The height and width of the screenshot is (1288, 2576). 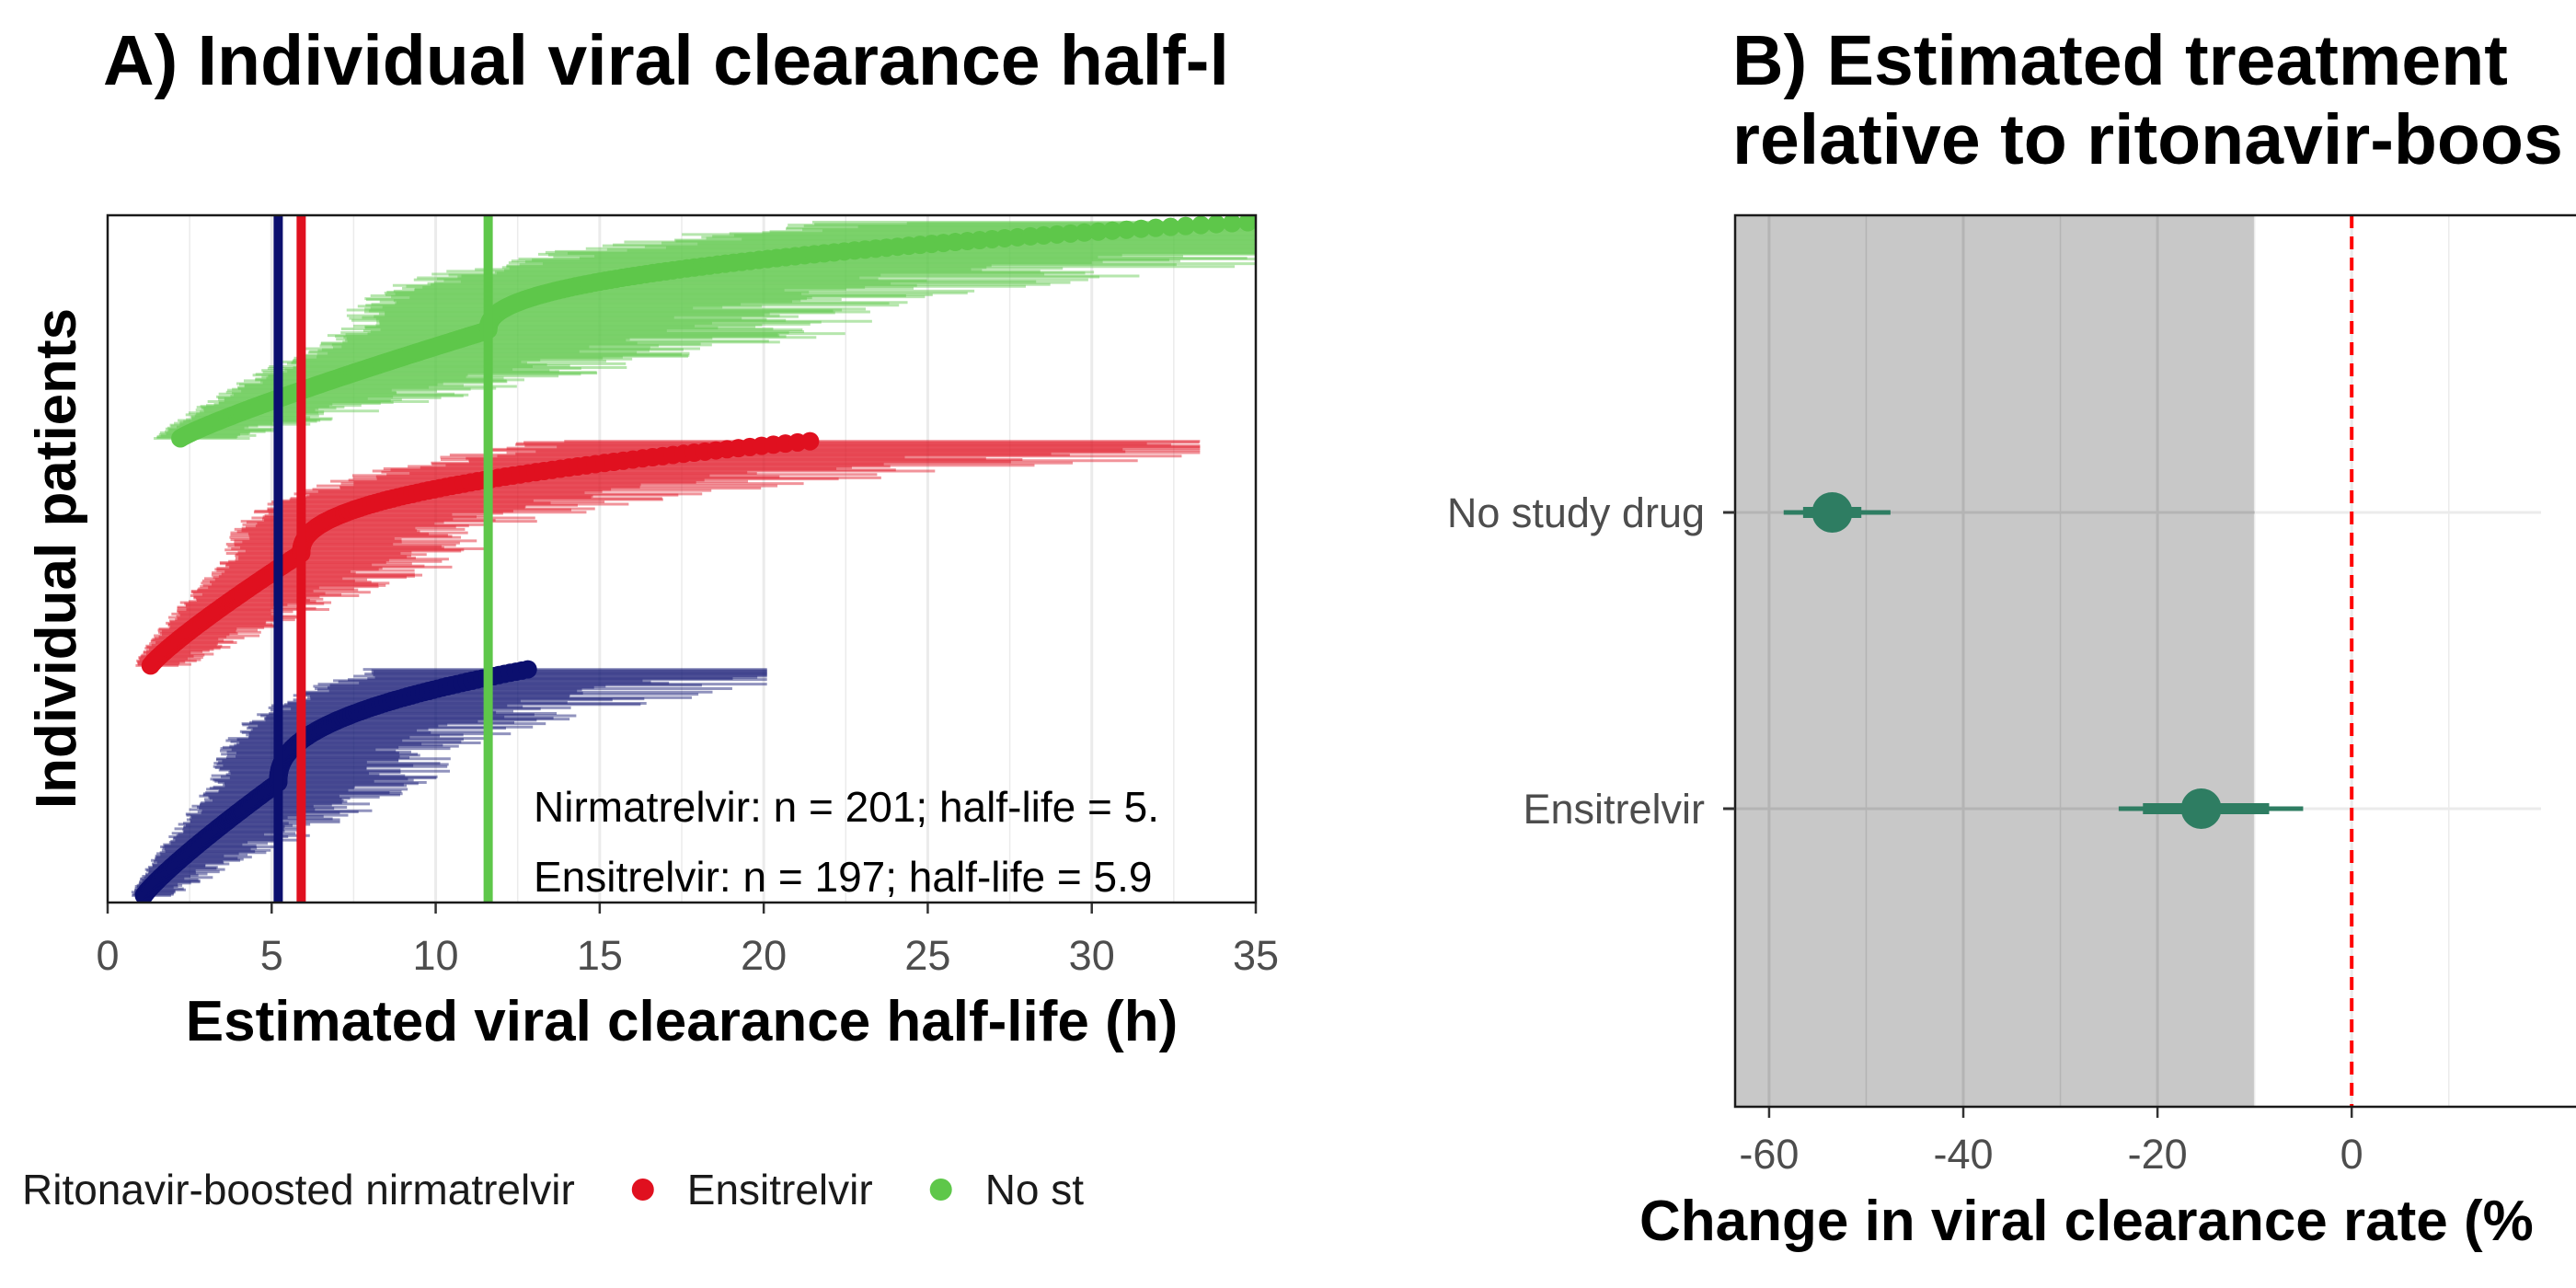 I want to click on panel-a-x-ticks: 0 5 10 15 20 25 30 35, so click(x=687, y=941).